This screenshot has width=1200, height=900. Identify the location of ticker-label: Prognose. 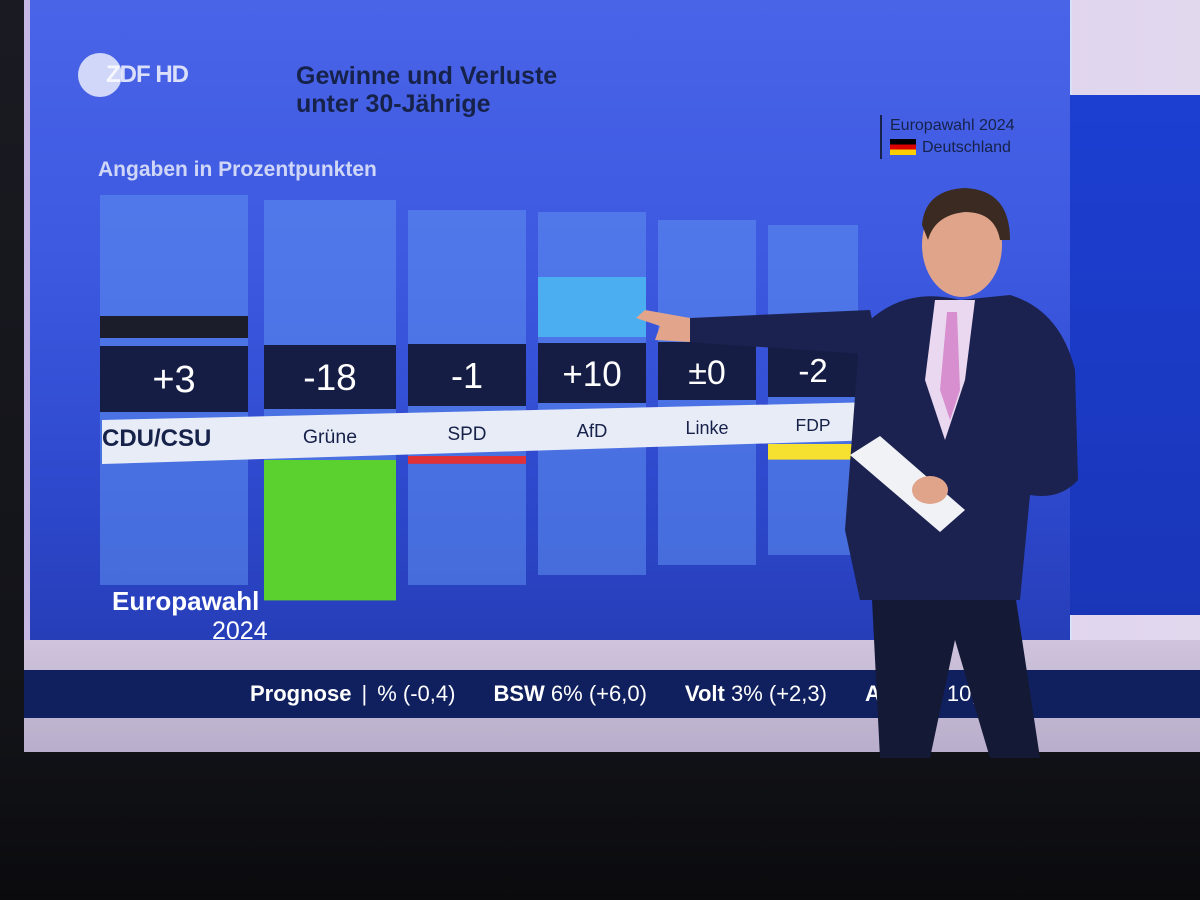
(301, 693).